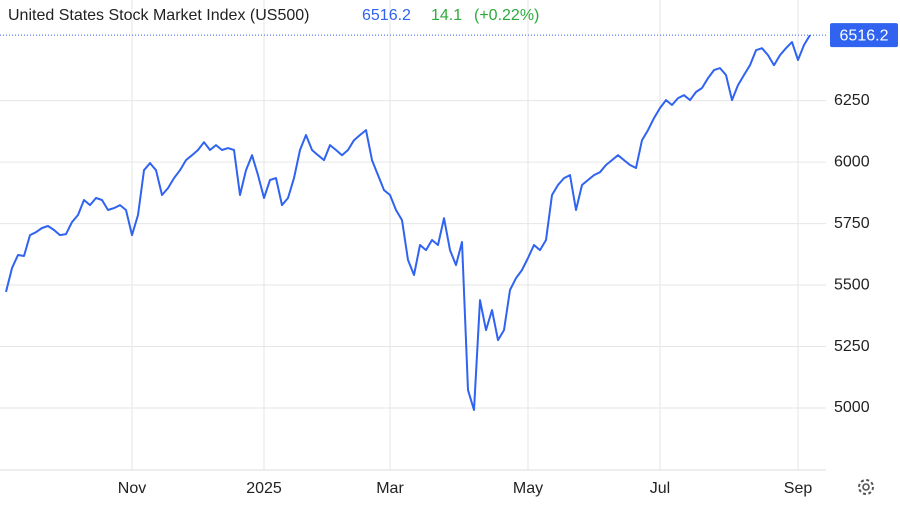 The width and height of the screenshot is (900, 505). Describe the element at coordinates (264, 488) in the screenshot. I see `x-tick-label: 2025` at that location.